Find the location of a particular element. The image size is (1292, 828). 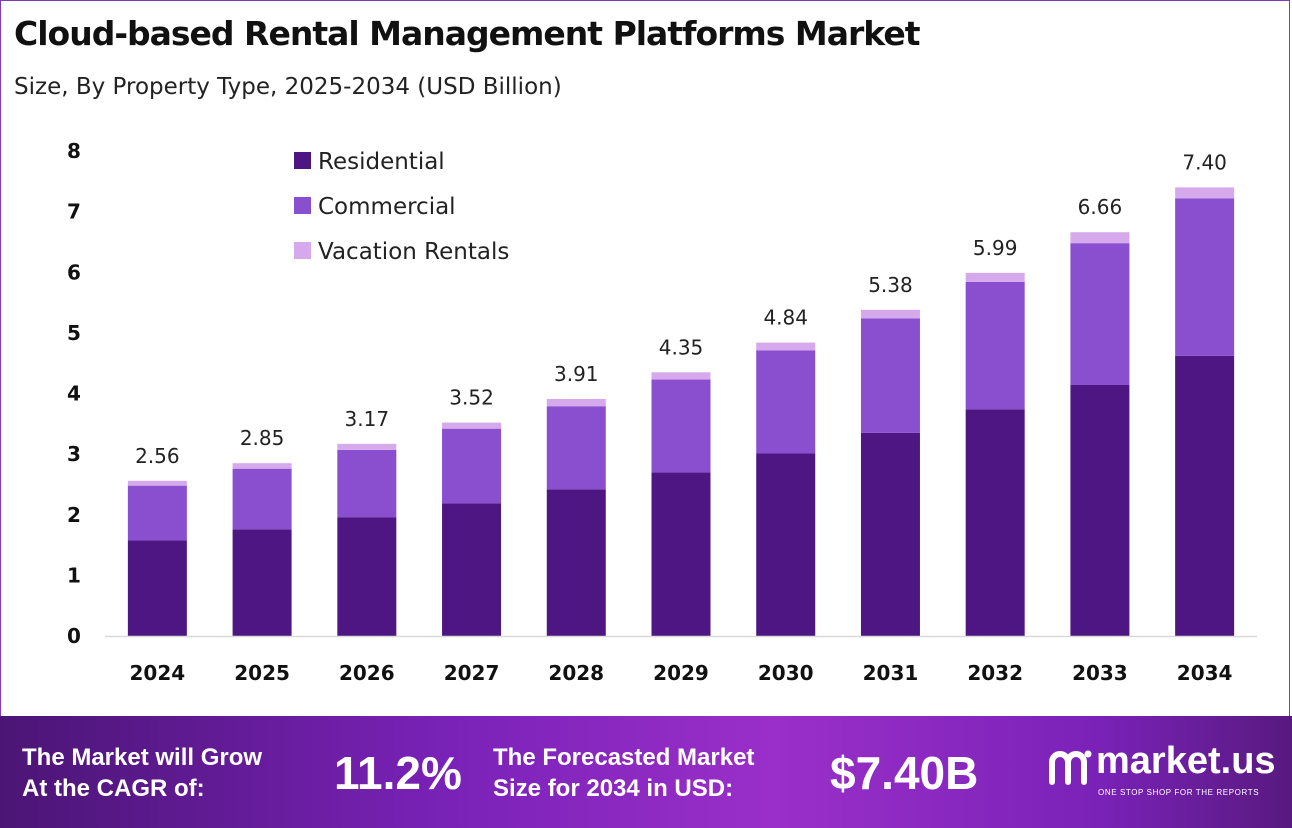

x-tick-label: 2025 is located at coordinates (262, 673).